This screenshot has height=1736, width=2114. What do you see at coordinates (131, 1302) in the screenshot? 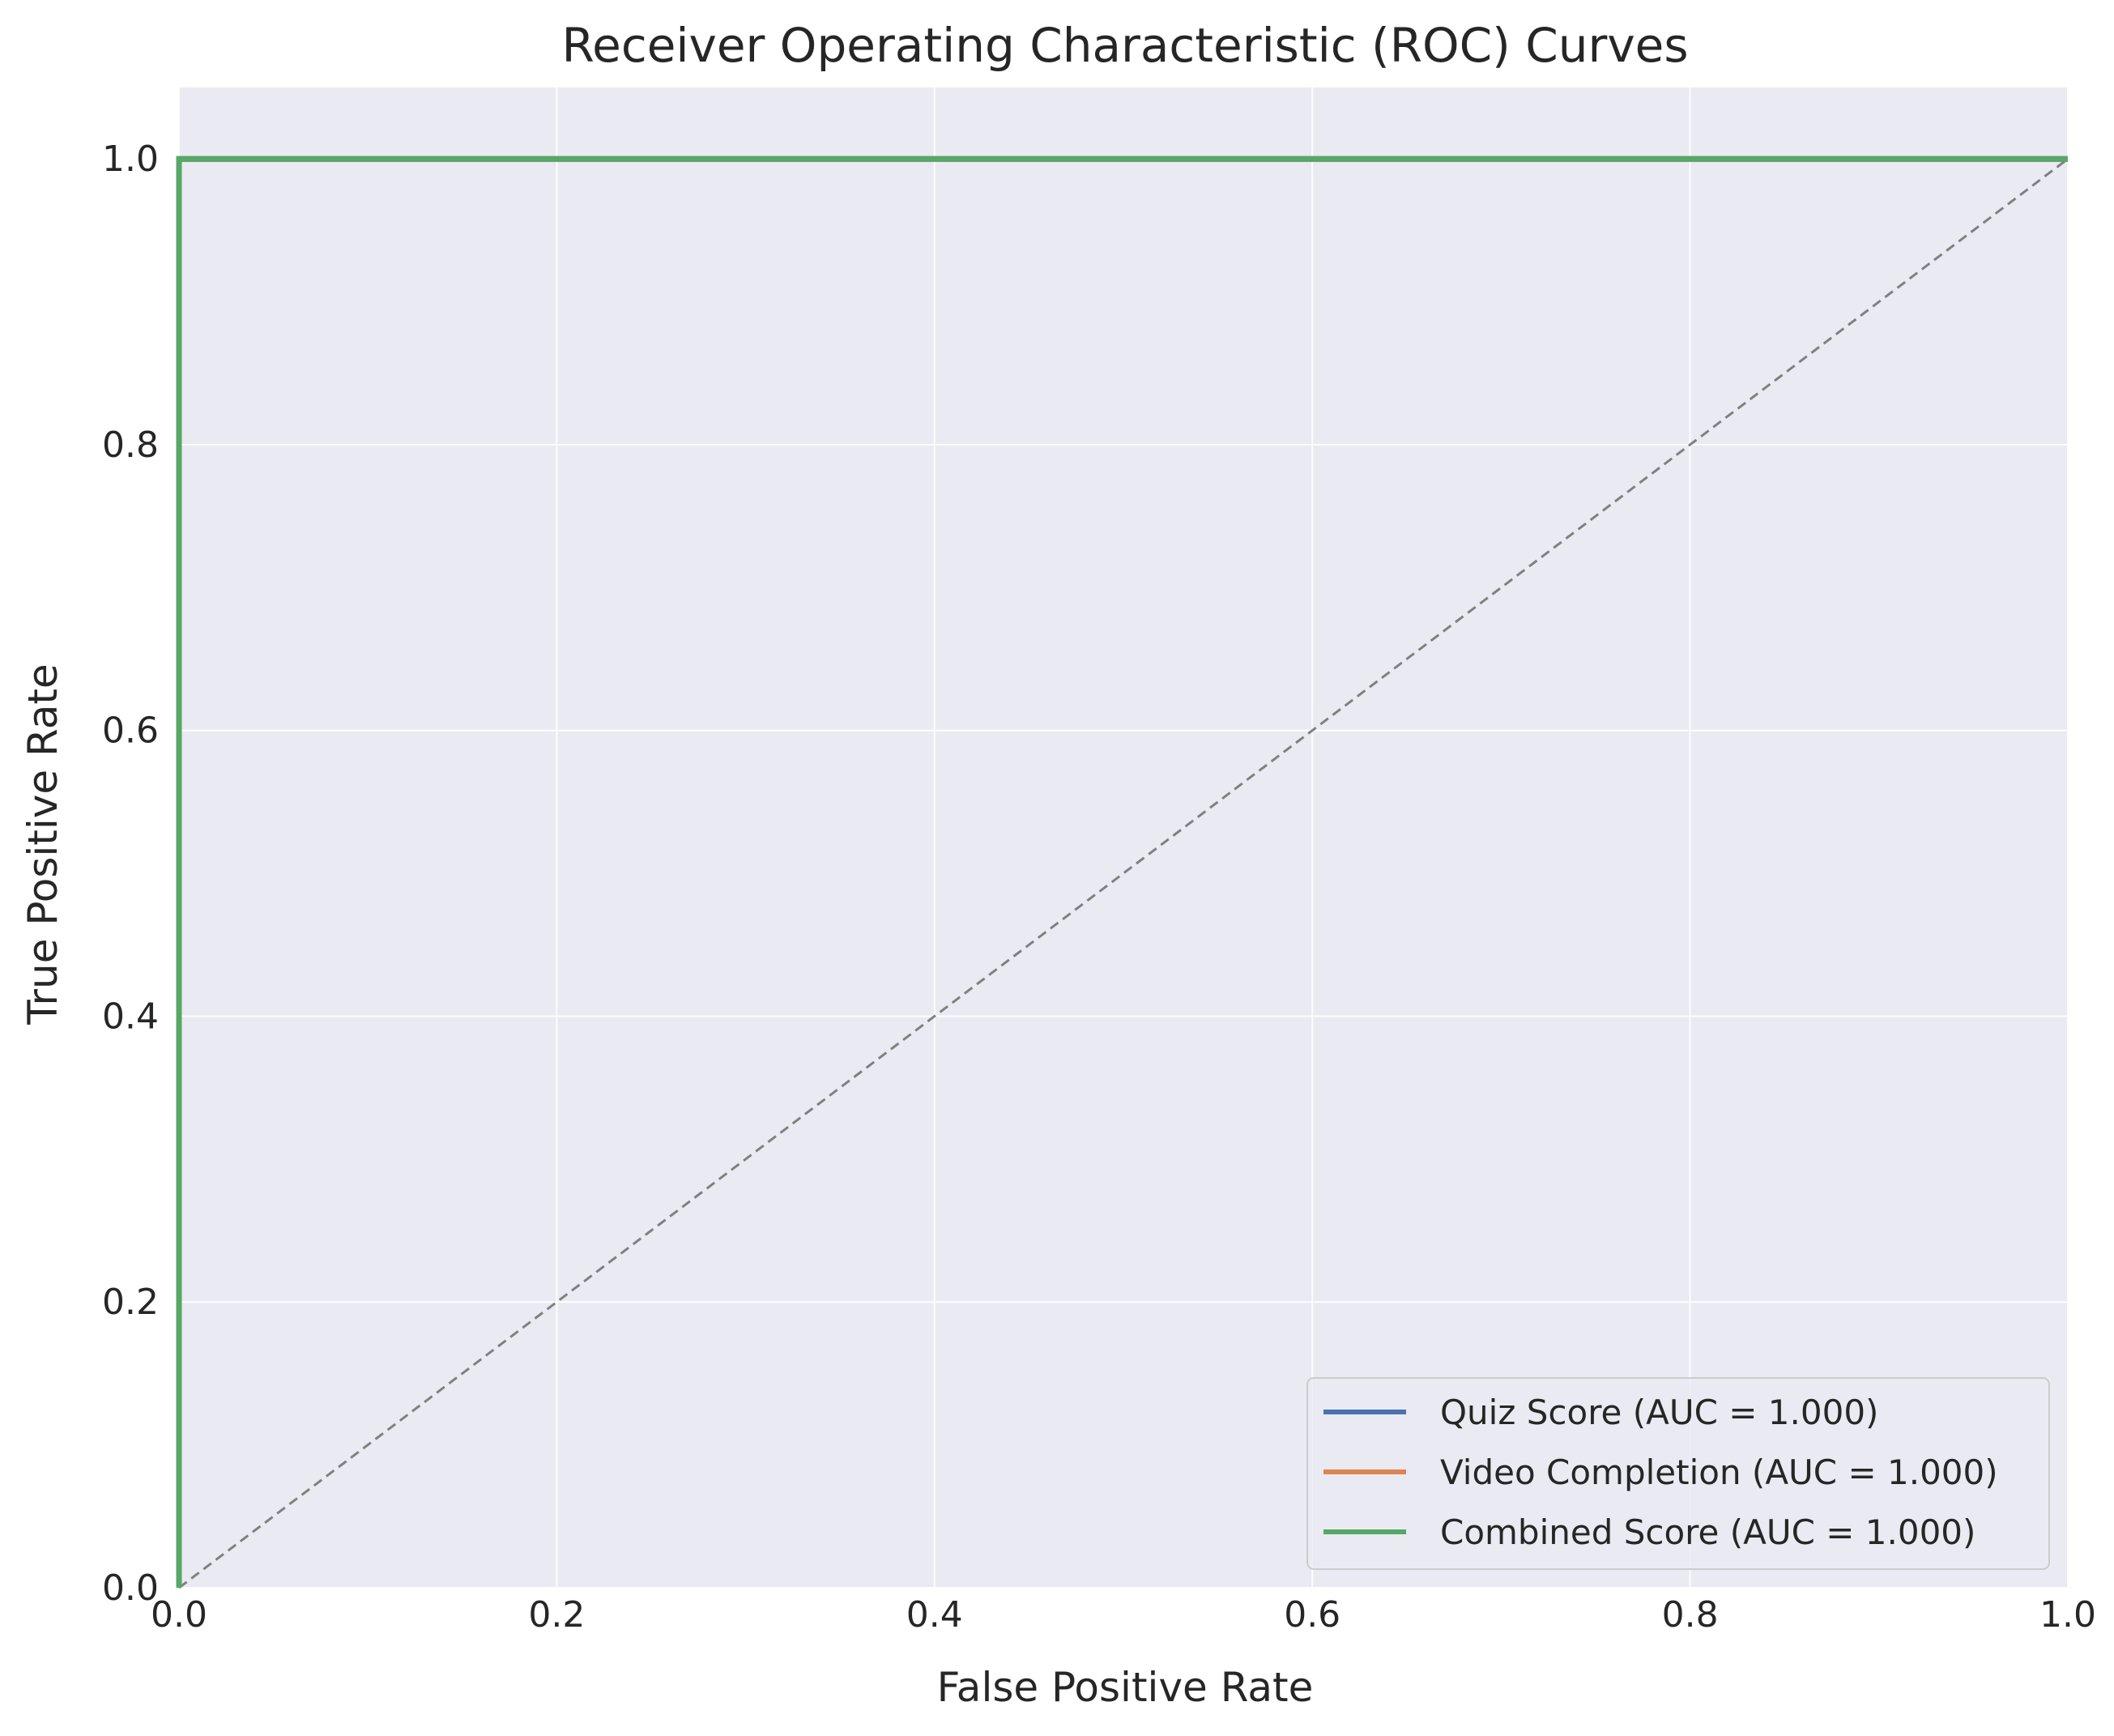
I see `y-tick-label: 0.2` at bounding box center [131, 1302].